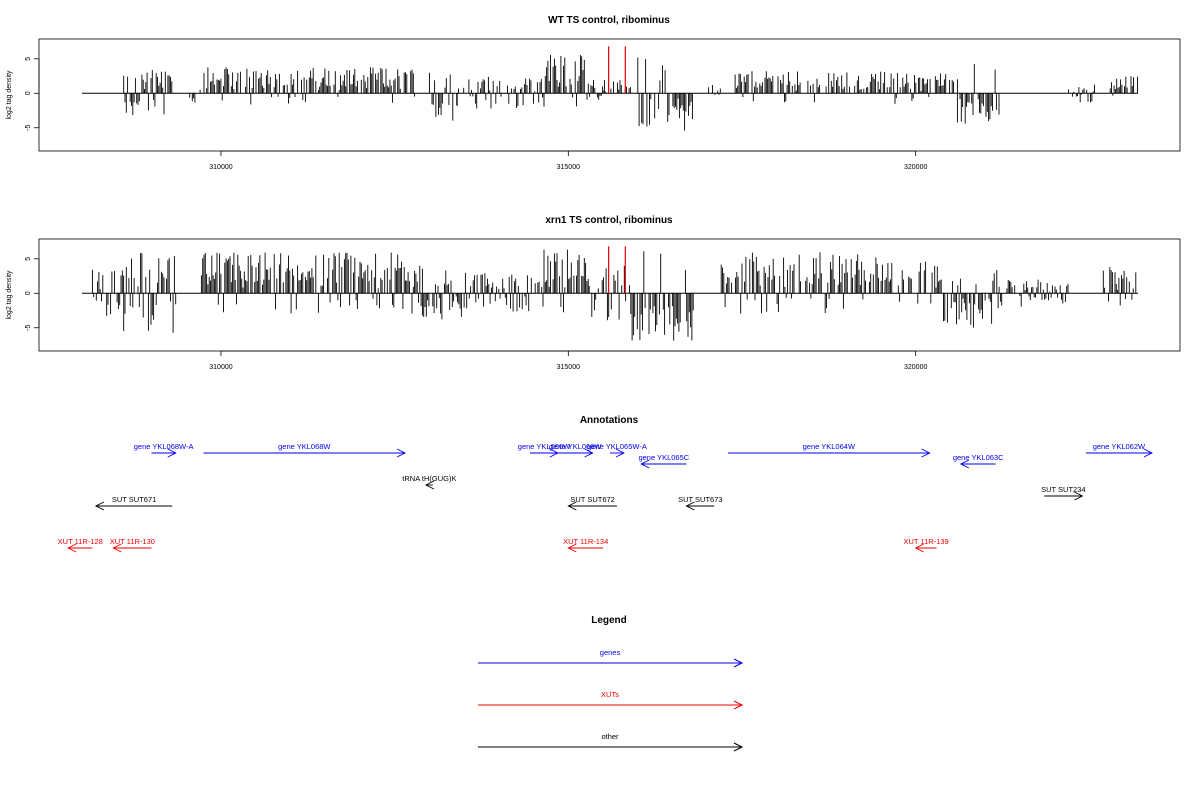 The width and height of the screenshot is (1200, 805). What do you see at coordinates (132, 541) in the screenshot?
I see `feature-label: XUT 11R-130` at bounding box center [132, 541].